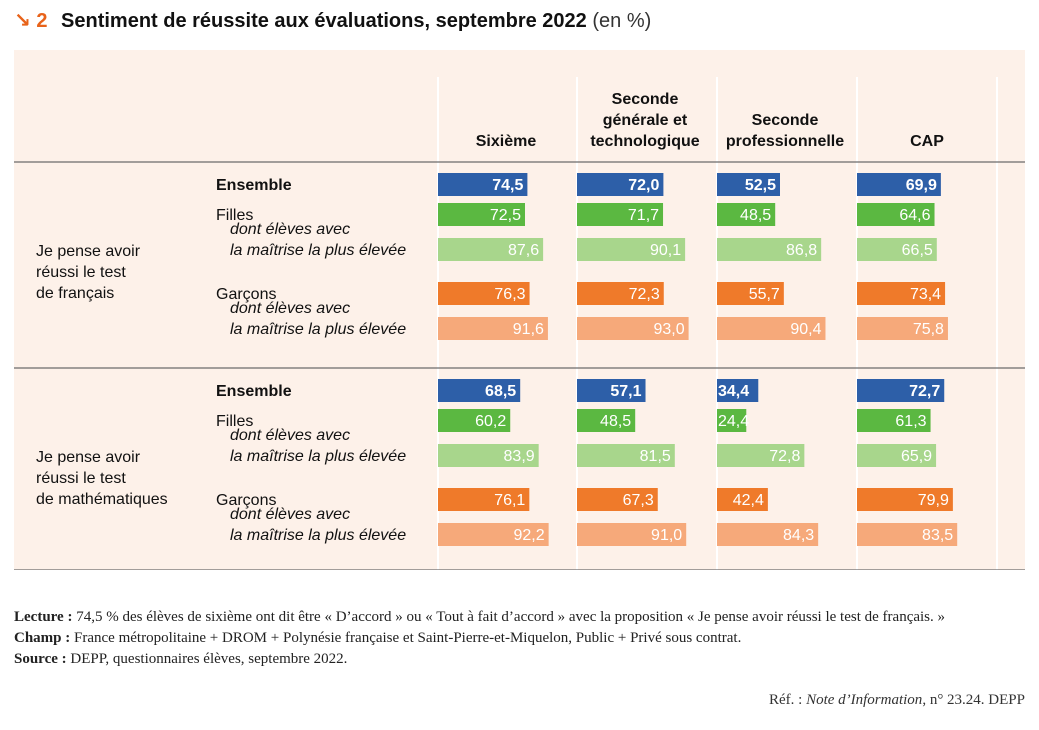 This screenshot has height=730, width=1039. Describe the element at coordinates (507, 185) in the screenshot. I see `bar-label-g0-ensemble-c0: 74,5` at that location.